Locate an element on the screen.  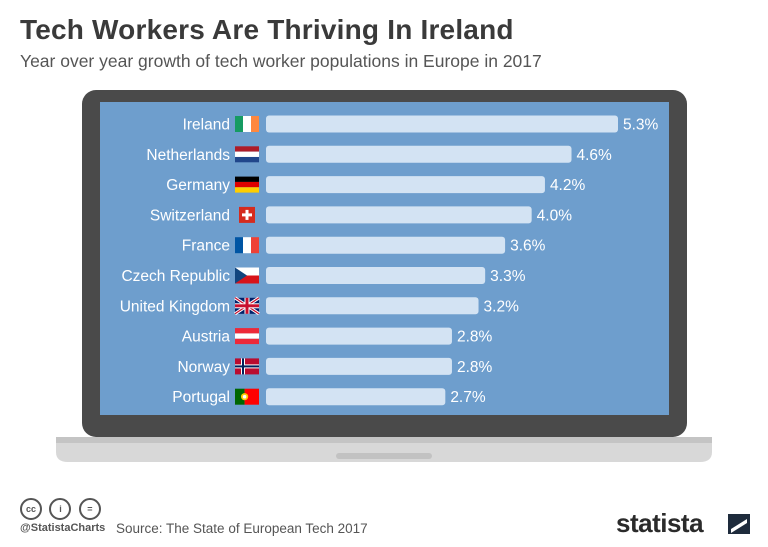
cc-icon: cc is located at coordinates (31, 509).